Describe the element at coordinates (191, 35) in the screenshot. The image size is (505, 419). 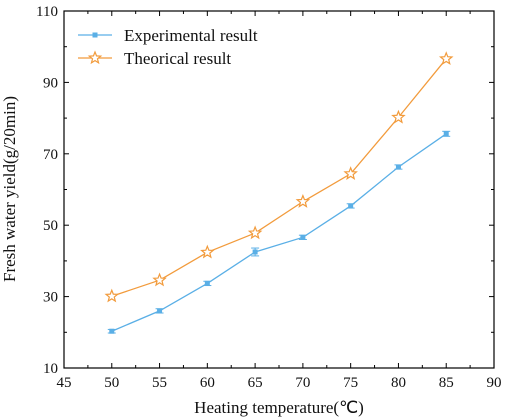
I see `legend-label: Experimental result` at that location.